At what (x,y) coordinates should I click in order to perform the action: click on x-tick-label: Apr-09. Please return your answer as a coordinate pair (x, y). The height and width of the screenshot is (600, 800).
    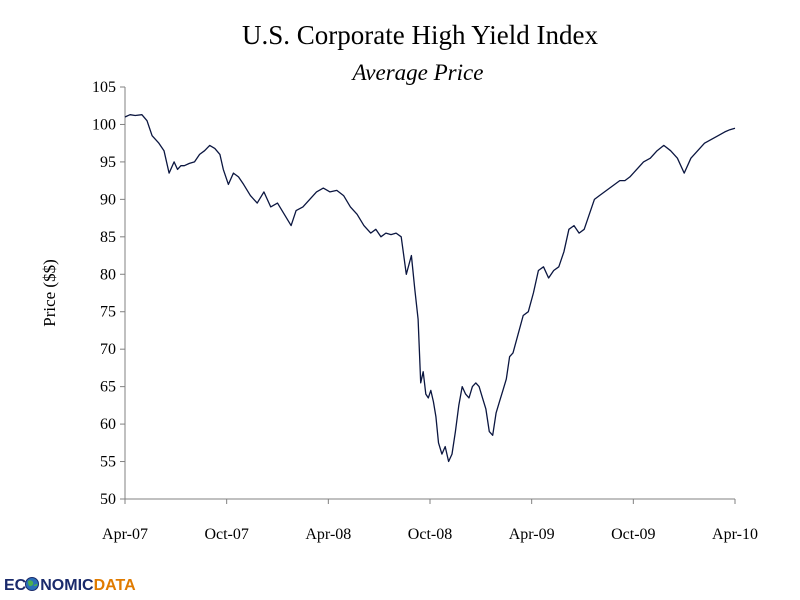
    Looking at the image, I should click on (532, 534).